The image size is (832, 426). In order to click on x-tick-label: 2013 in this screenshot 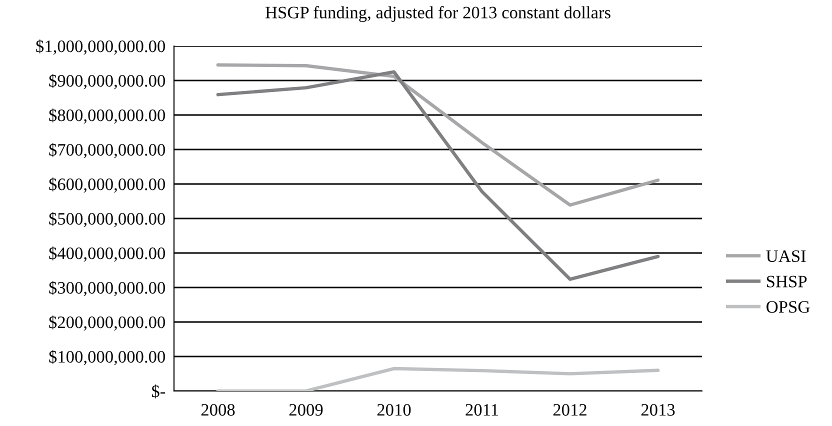, I will do `click(658, 410)`.